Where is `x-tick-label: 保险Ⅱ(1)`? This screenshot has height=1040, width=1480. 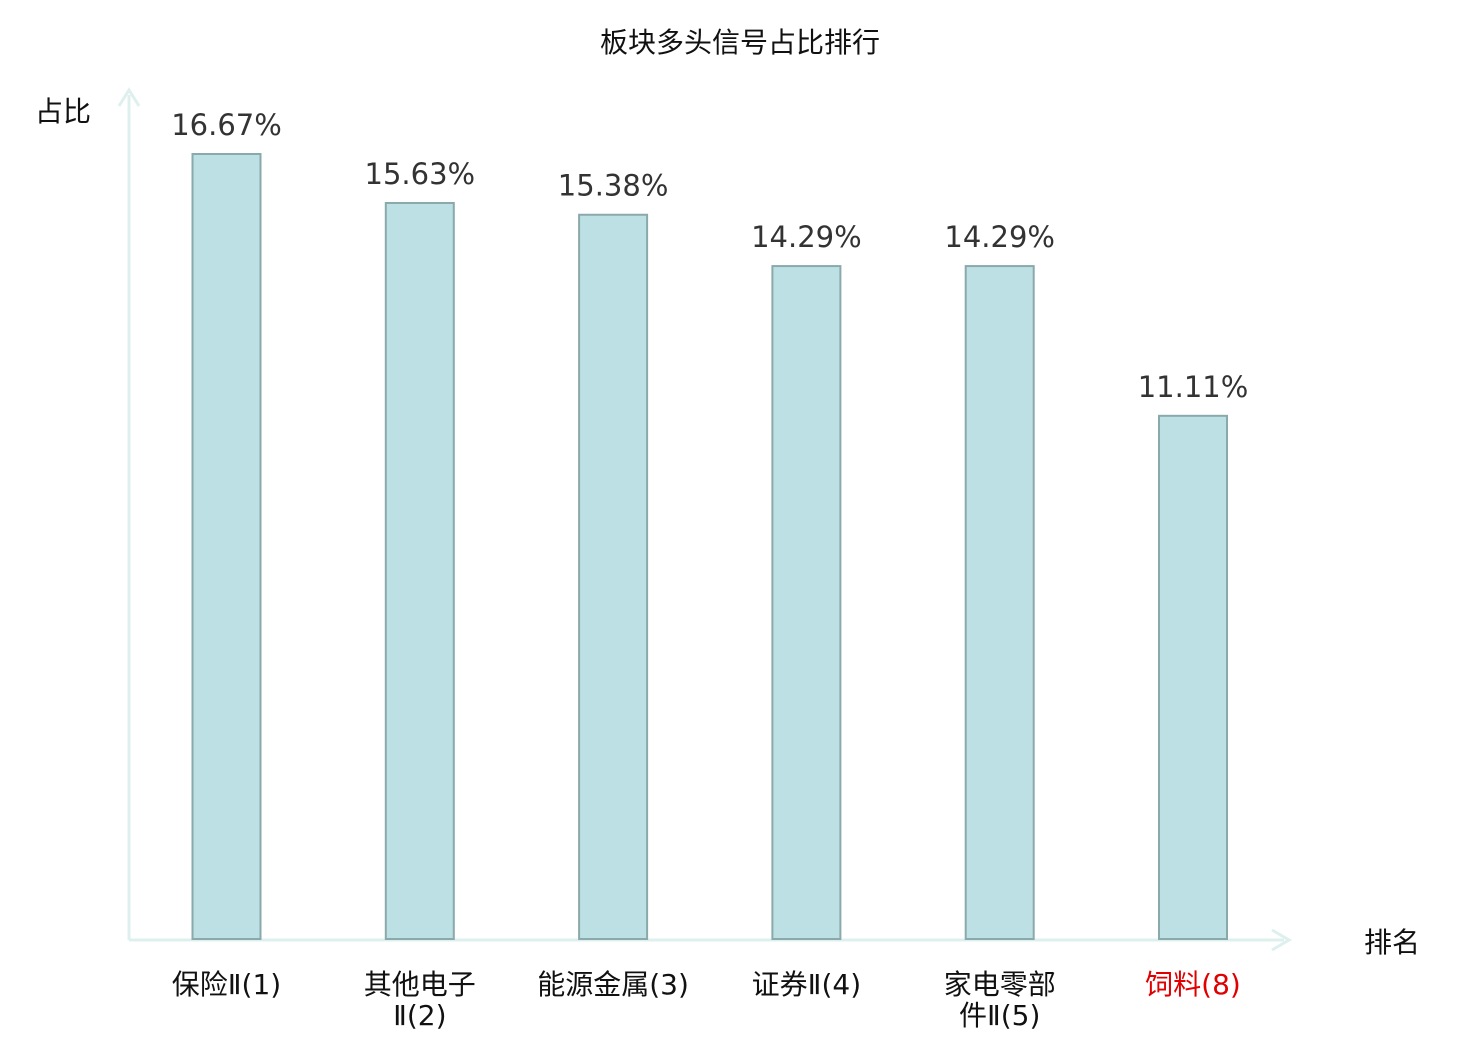 x-tick-label: 保险Ⅱ(1) is located at coordinates (226, 984).